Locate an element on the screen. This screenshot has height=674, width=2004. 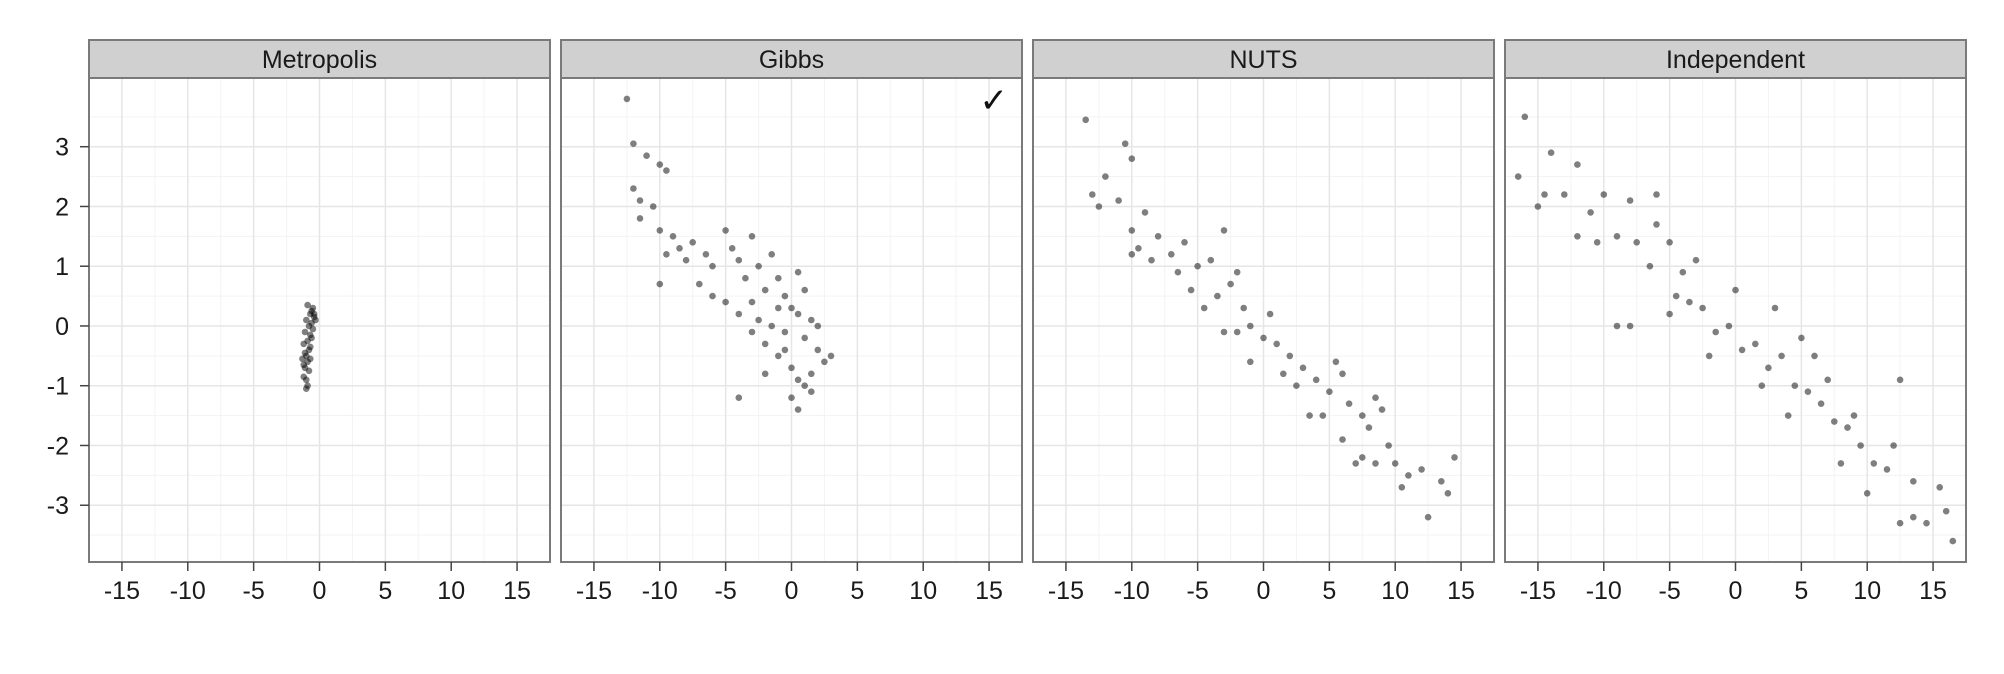
check-icon: ✓ is located at coordinates (994, 101).